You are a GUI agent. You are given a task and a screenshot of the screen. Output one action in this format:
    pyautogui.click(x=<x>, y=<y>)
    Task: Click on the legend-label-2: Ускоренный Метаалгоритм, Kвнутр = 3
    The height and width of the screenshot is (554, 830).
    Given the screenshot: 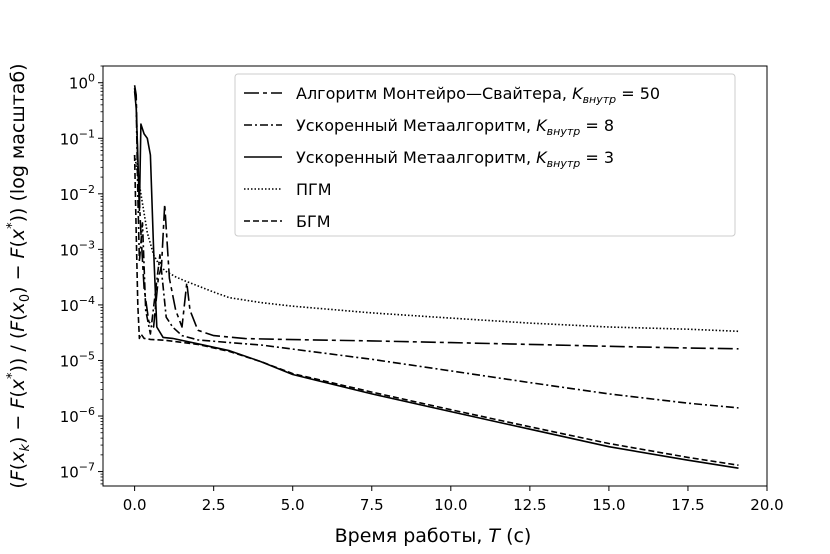 What is the action you would take?
    pyautogui.click(x=455, y=159)
    